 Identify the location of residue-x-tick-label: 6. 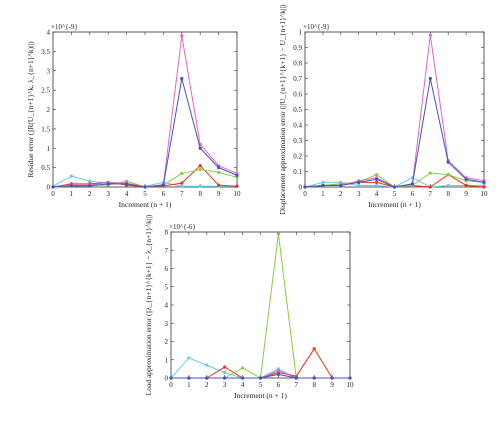
(164, 194).